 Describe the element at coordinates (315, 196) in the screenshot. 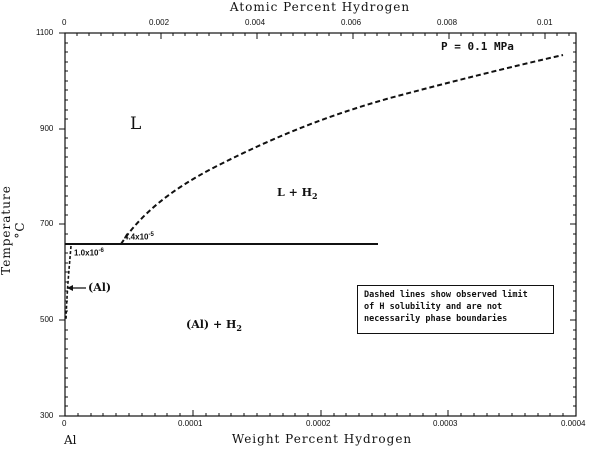

I see `region-liquid-h2-subscript: 2` at that location.